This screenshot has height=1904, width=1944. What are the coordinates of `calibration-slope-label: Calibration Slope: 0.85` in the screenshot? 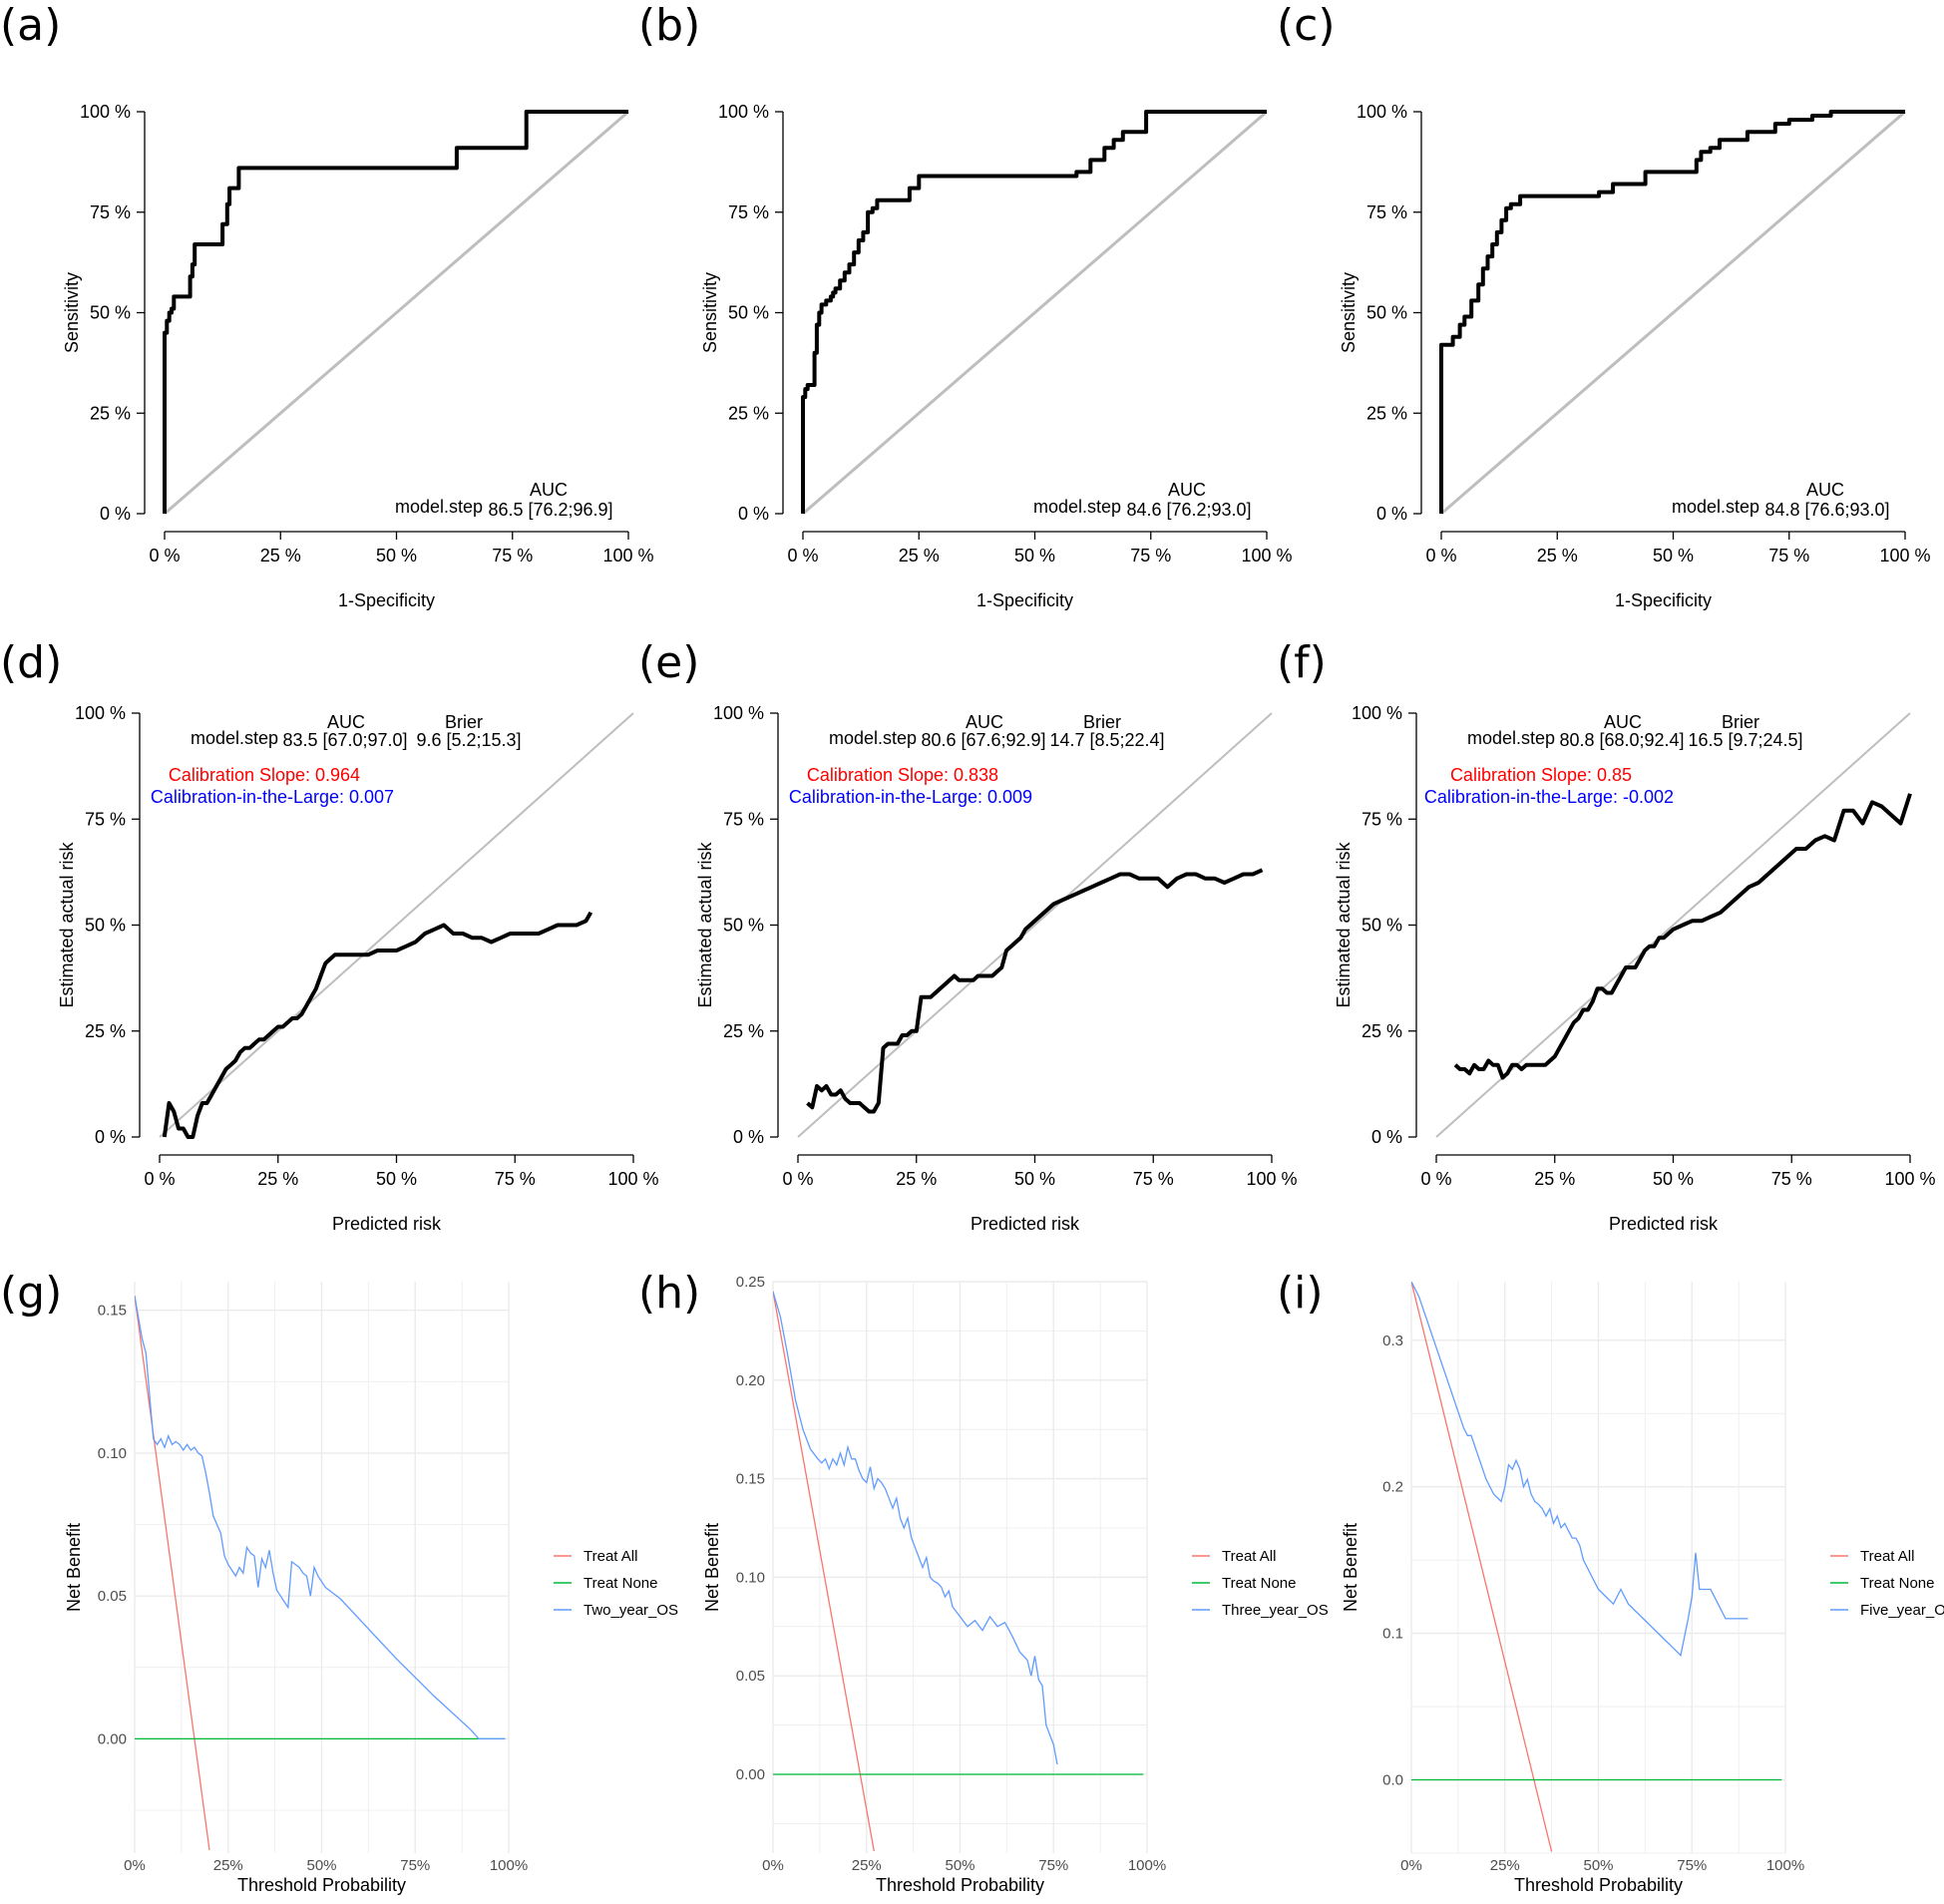 It's located at (1541, 775).